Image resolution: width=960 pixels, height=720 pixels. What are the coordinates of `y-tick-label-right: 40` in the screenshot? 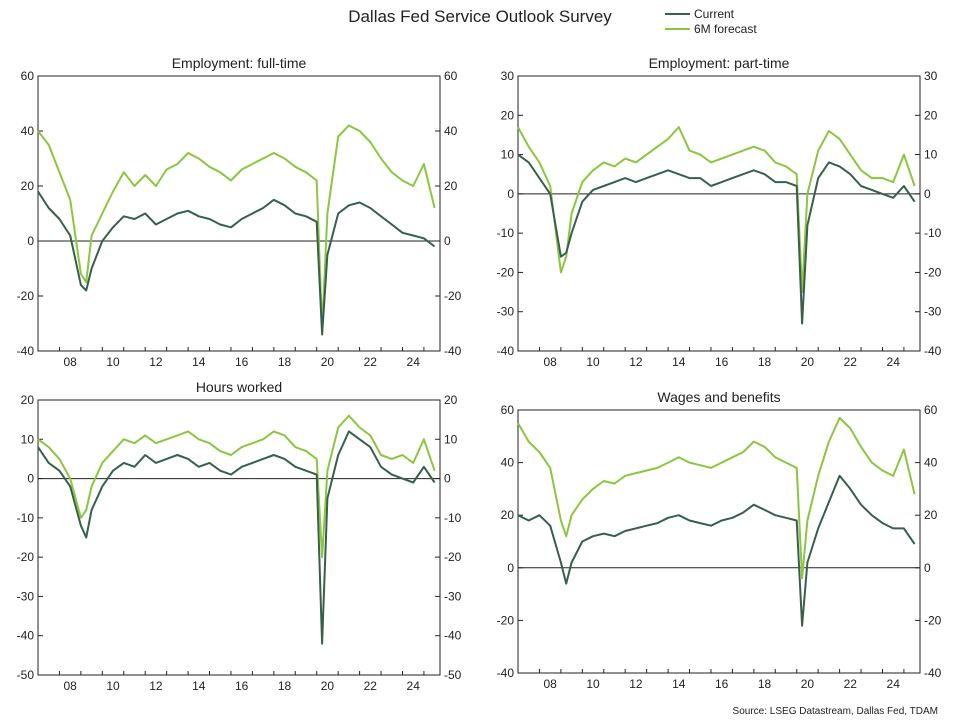 It's located at (931, 463).